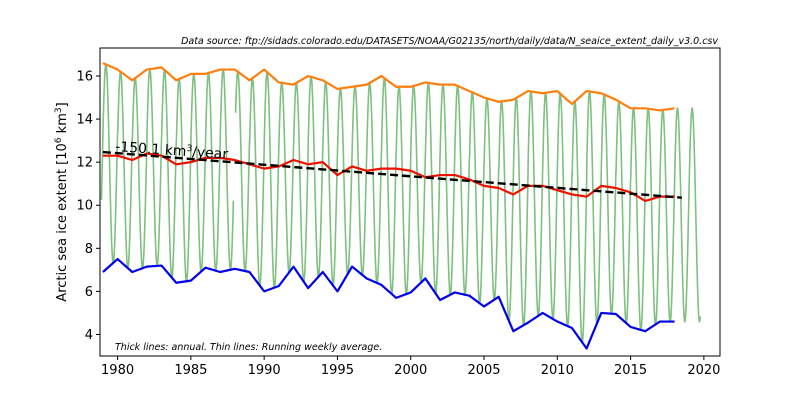 This screenshot has width=800, height=400. Describe the element at coordinates (392, 174) in the screenshot. I see `trend-line` at that location.